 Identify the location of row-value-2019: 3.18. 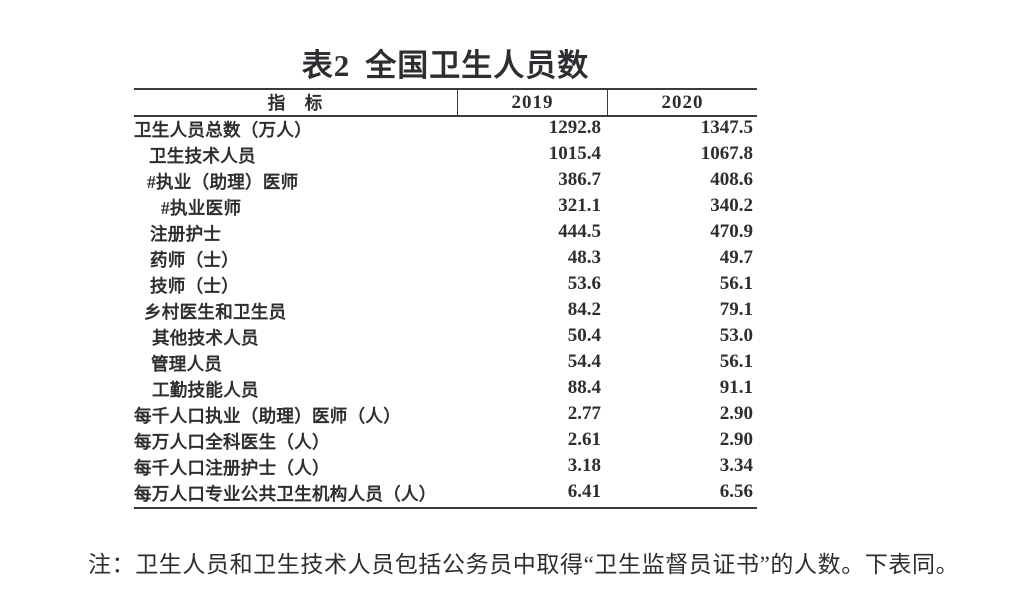
(584, 465).